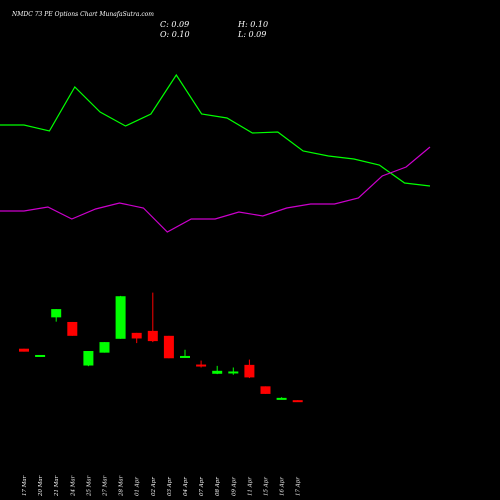 The height and width of the screenshot is (500, 500). What do you see at coordinates (215, 189) in the screenshot?
I see `magenta-overlay-line` at bounding box center [215, 189].